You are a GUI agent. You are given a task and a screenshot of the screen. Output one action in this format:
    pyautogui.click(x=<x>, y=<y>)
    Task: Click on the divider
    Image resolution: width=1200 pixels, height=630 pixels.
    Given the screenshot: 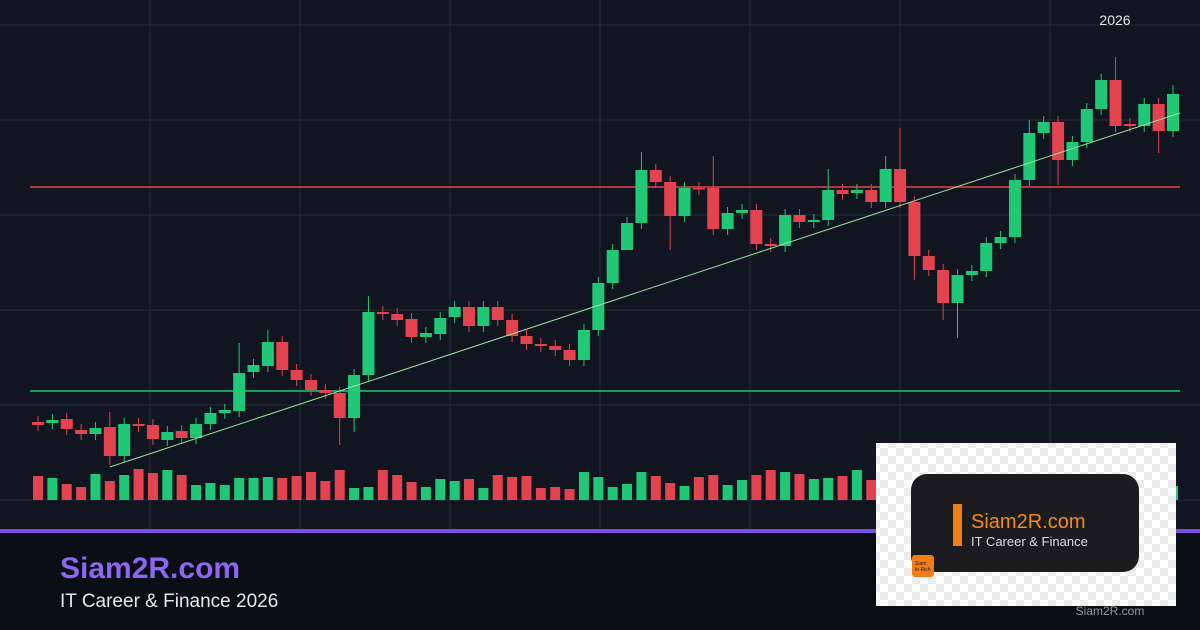 What is the action you would take?
    pyautogui.click(x=600, y=531)
    